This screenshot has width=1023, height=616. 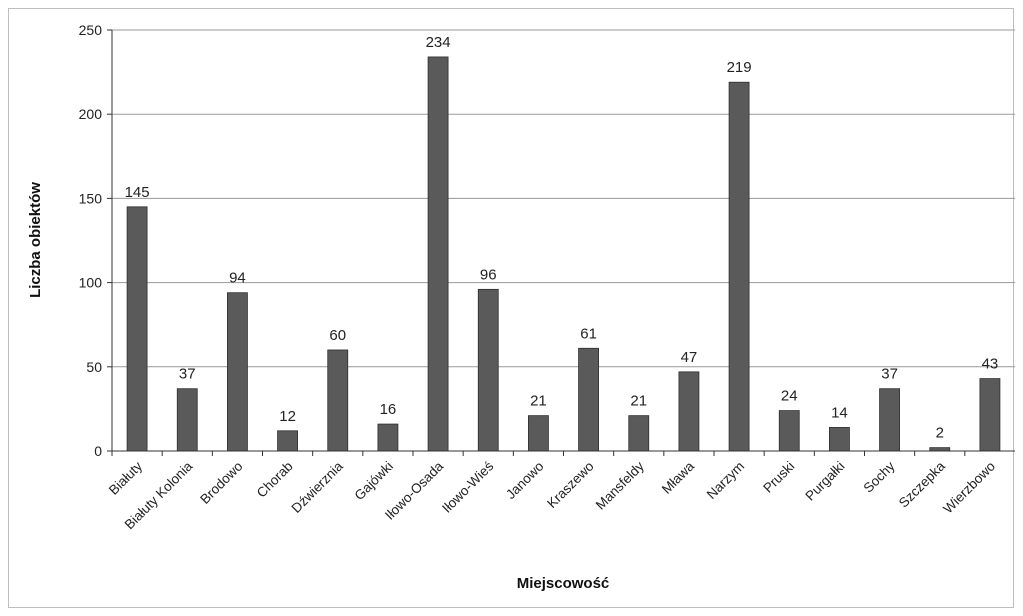 I want to click on data-label: 60, so click(x=337, y=335).